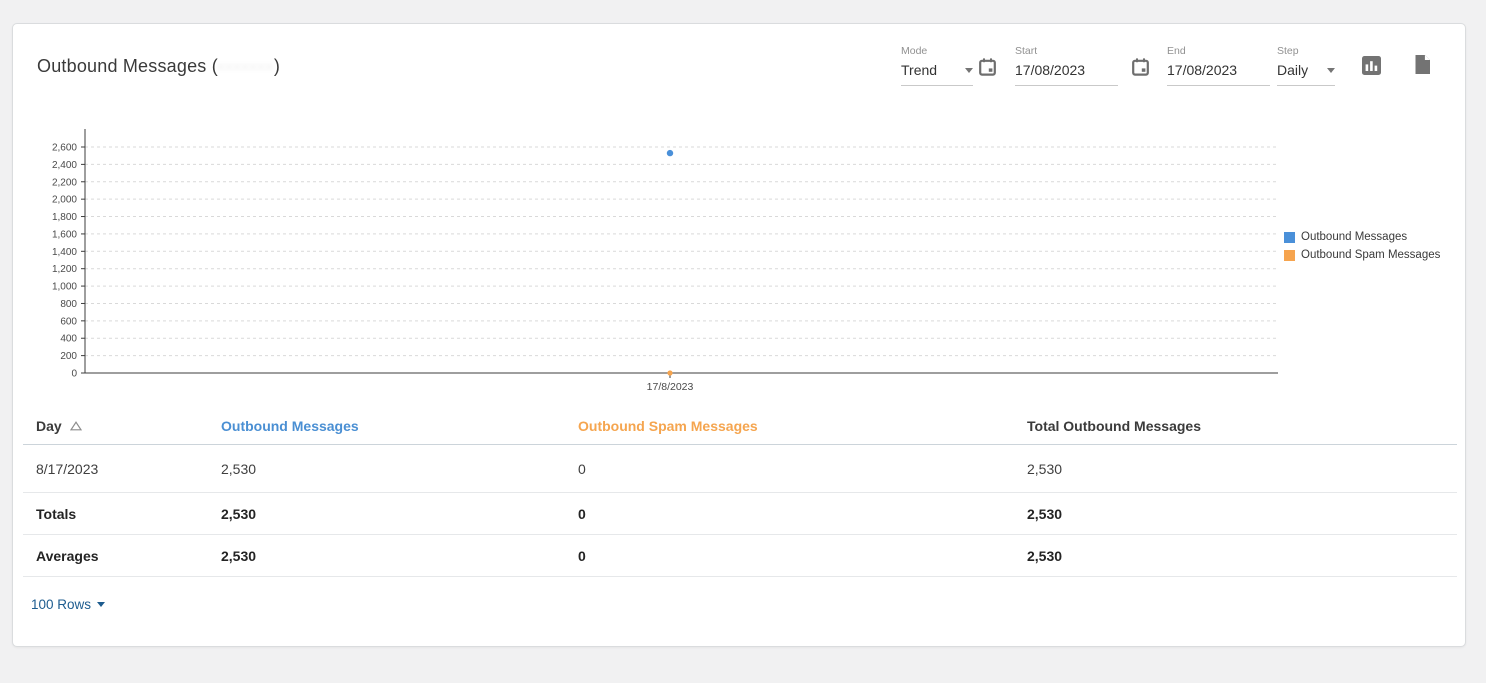 Image resolution: width=1486 pixels, height=683 pixels. I want to click on step-select: Step Daily, so click(1306, 65).